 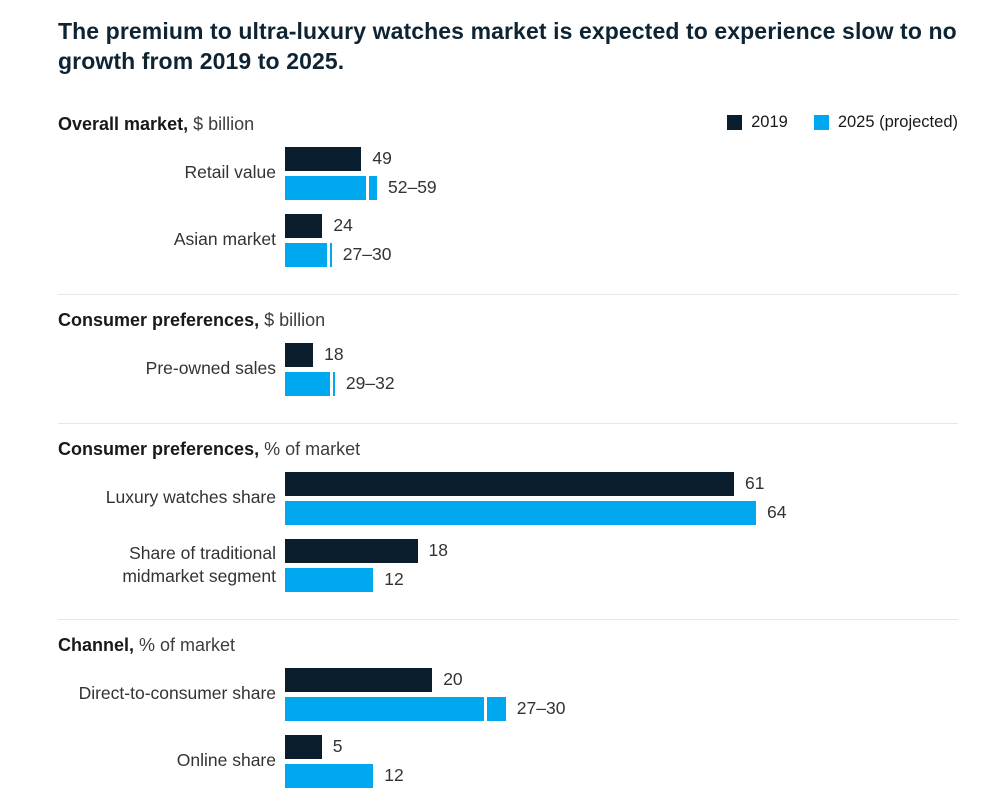 I want to click on category-label: Asian market, so click(x=224, y=239).